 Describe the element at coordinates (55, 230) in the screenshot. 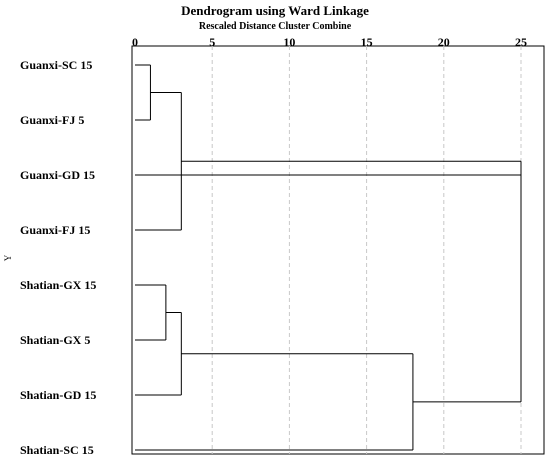

I see `leaf-label: Guanxi-FJ 15` at that location.